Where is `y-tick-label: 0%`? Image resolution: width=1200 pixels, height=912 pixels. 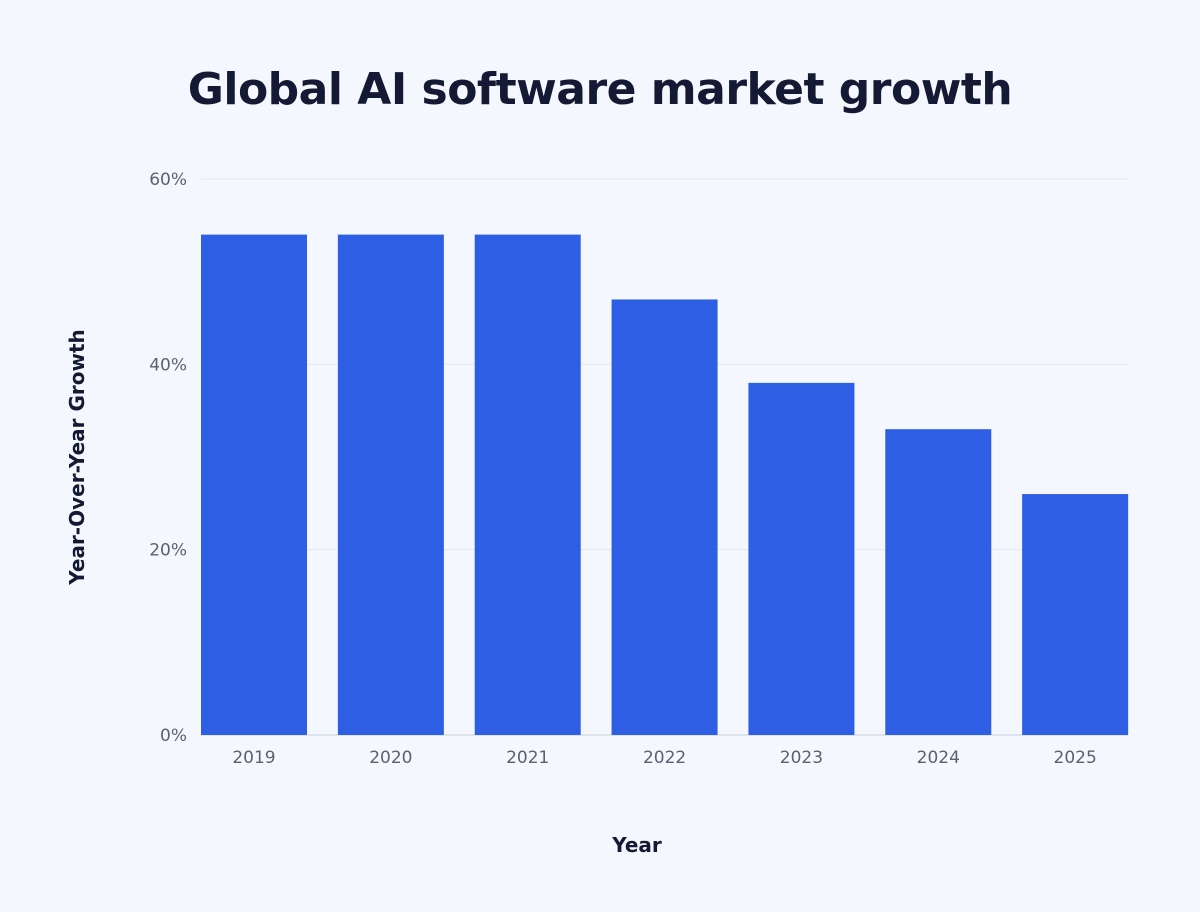
y-tick-label: 0% is located at coordinates (173, 736).